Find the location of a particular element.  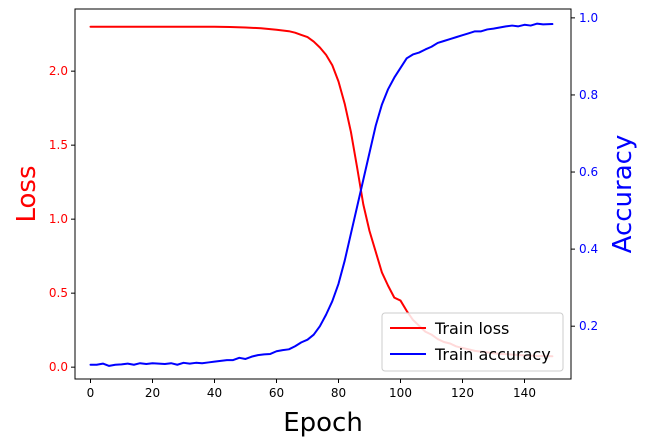

right-tick-label: 0.4 is located at coordinates (588, 249).